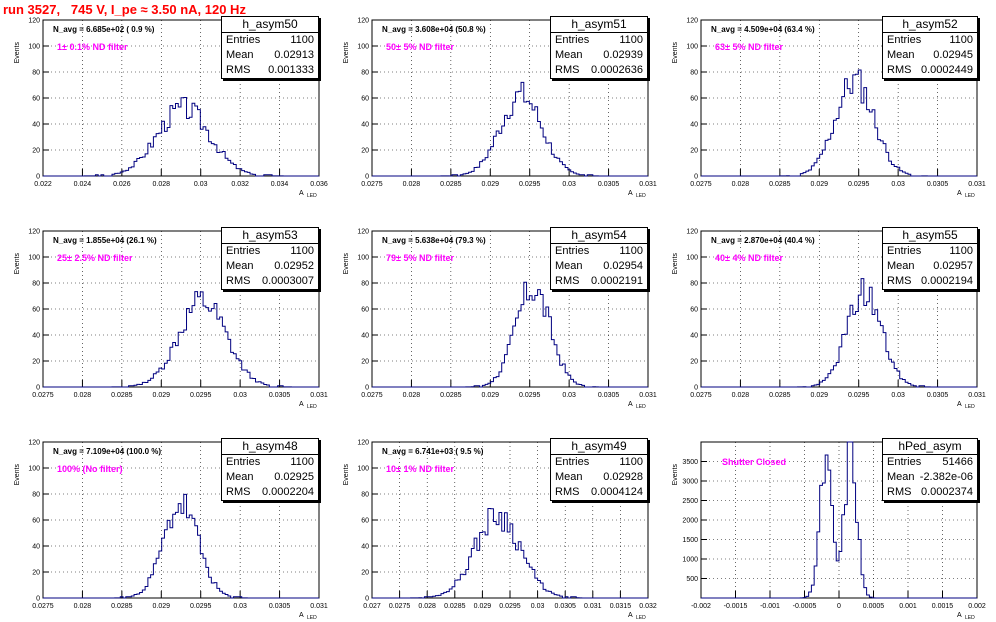 This screenshot has height=622, width=996. What do you see at coordinates (930, 25) in the screenshot?
I see `histogram-name: h_asym52` at bounding box center [930, 25].